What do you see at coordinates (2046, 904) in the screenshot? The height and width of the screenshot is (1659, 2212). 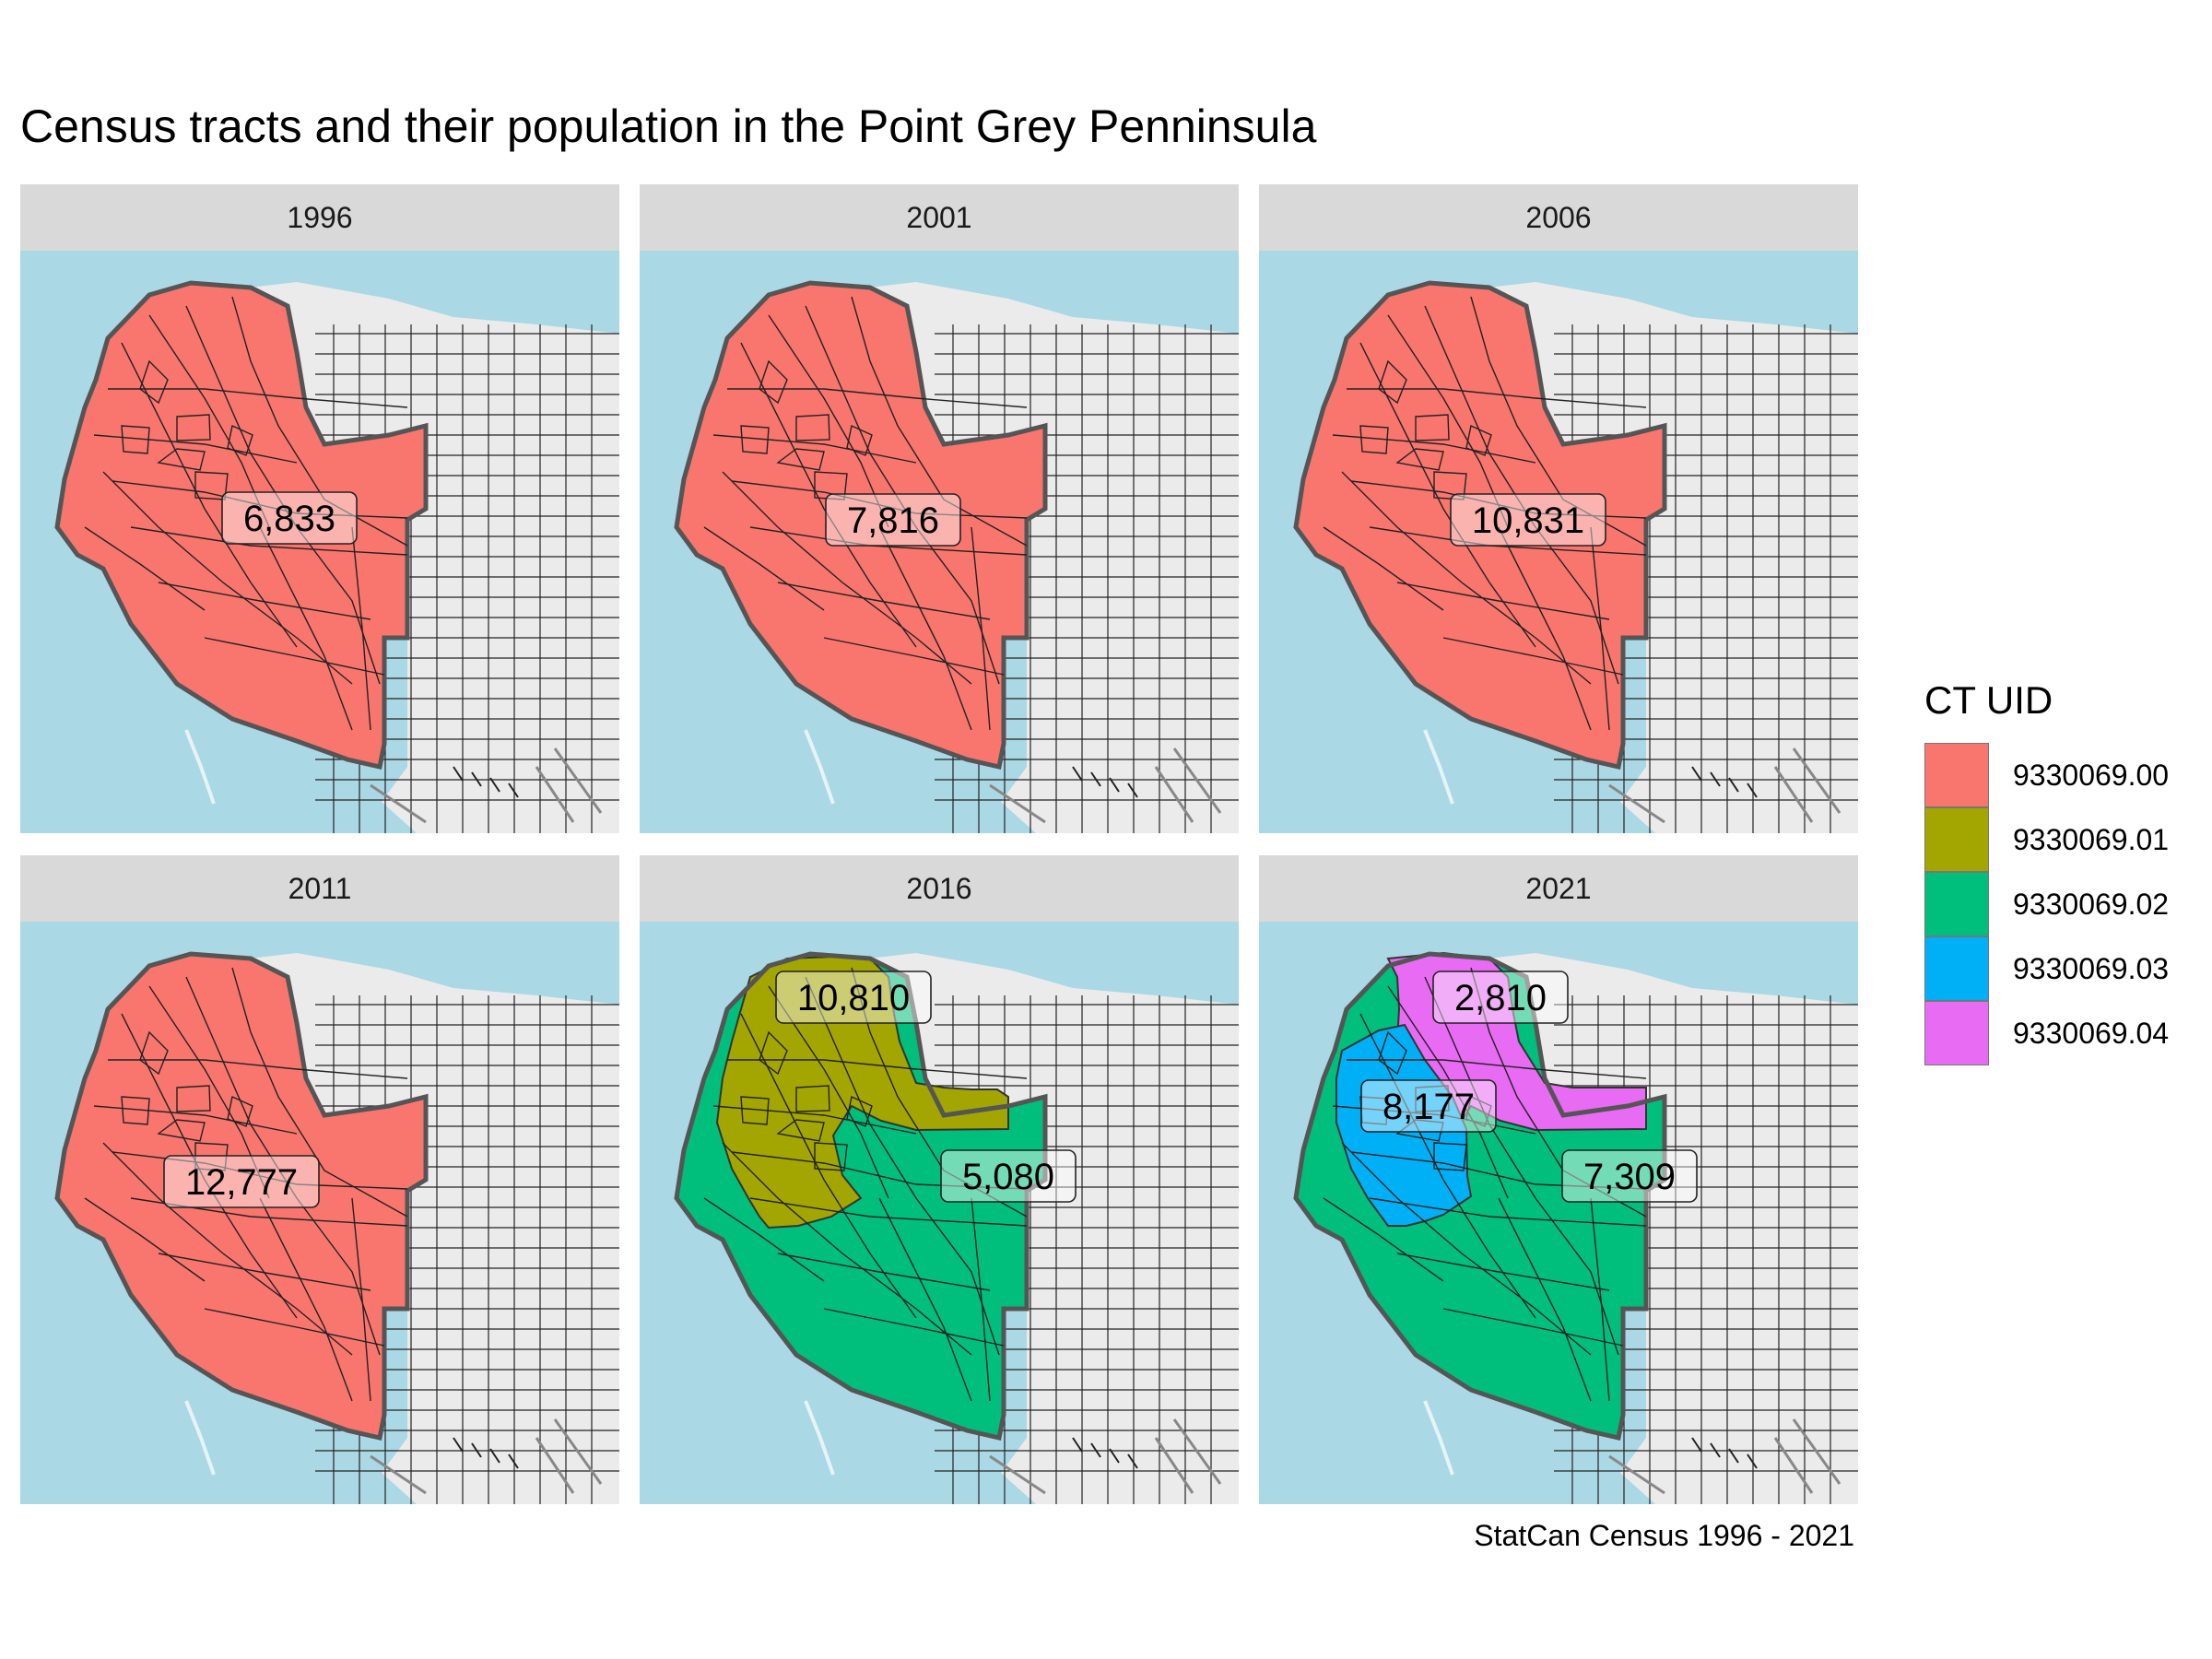 I see `legend-item: 9330069.02` at bounding box center [2046, 904].